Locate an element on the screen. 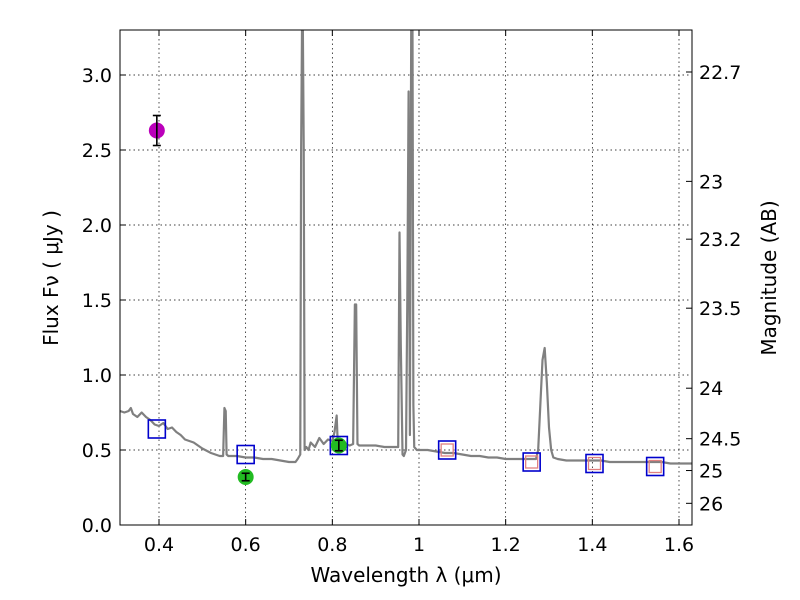 This screenshot has width=800, height=600. y-tick-label: 0.5 is located at coordinates (97, 451).